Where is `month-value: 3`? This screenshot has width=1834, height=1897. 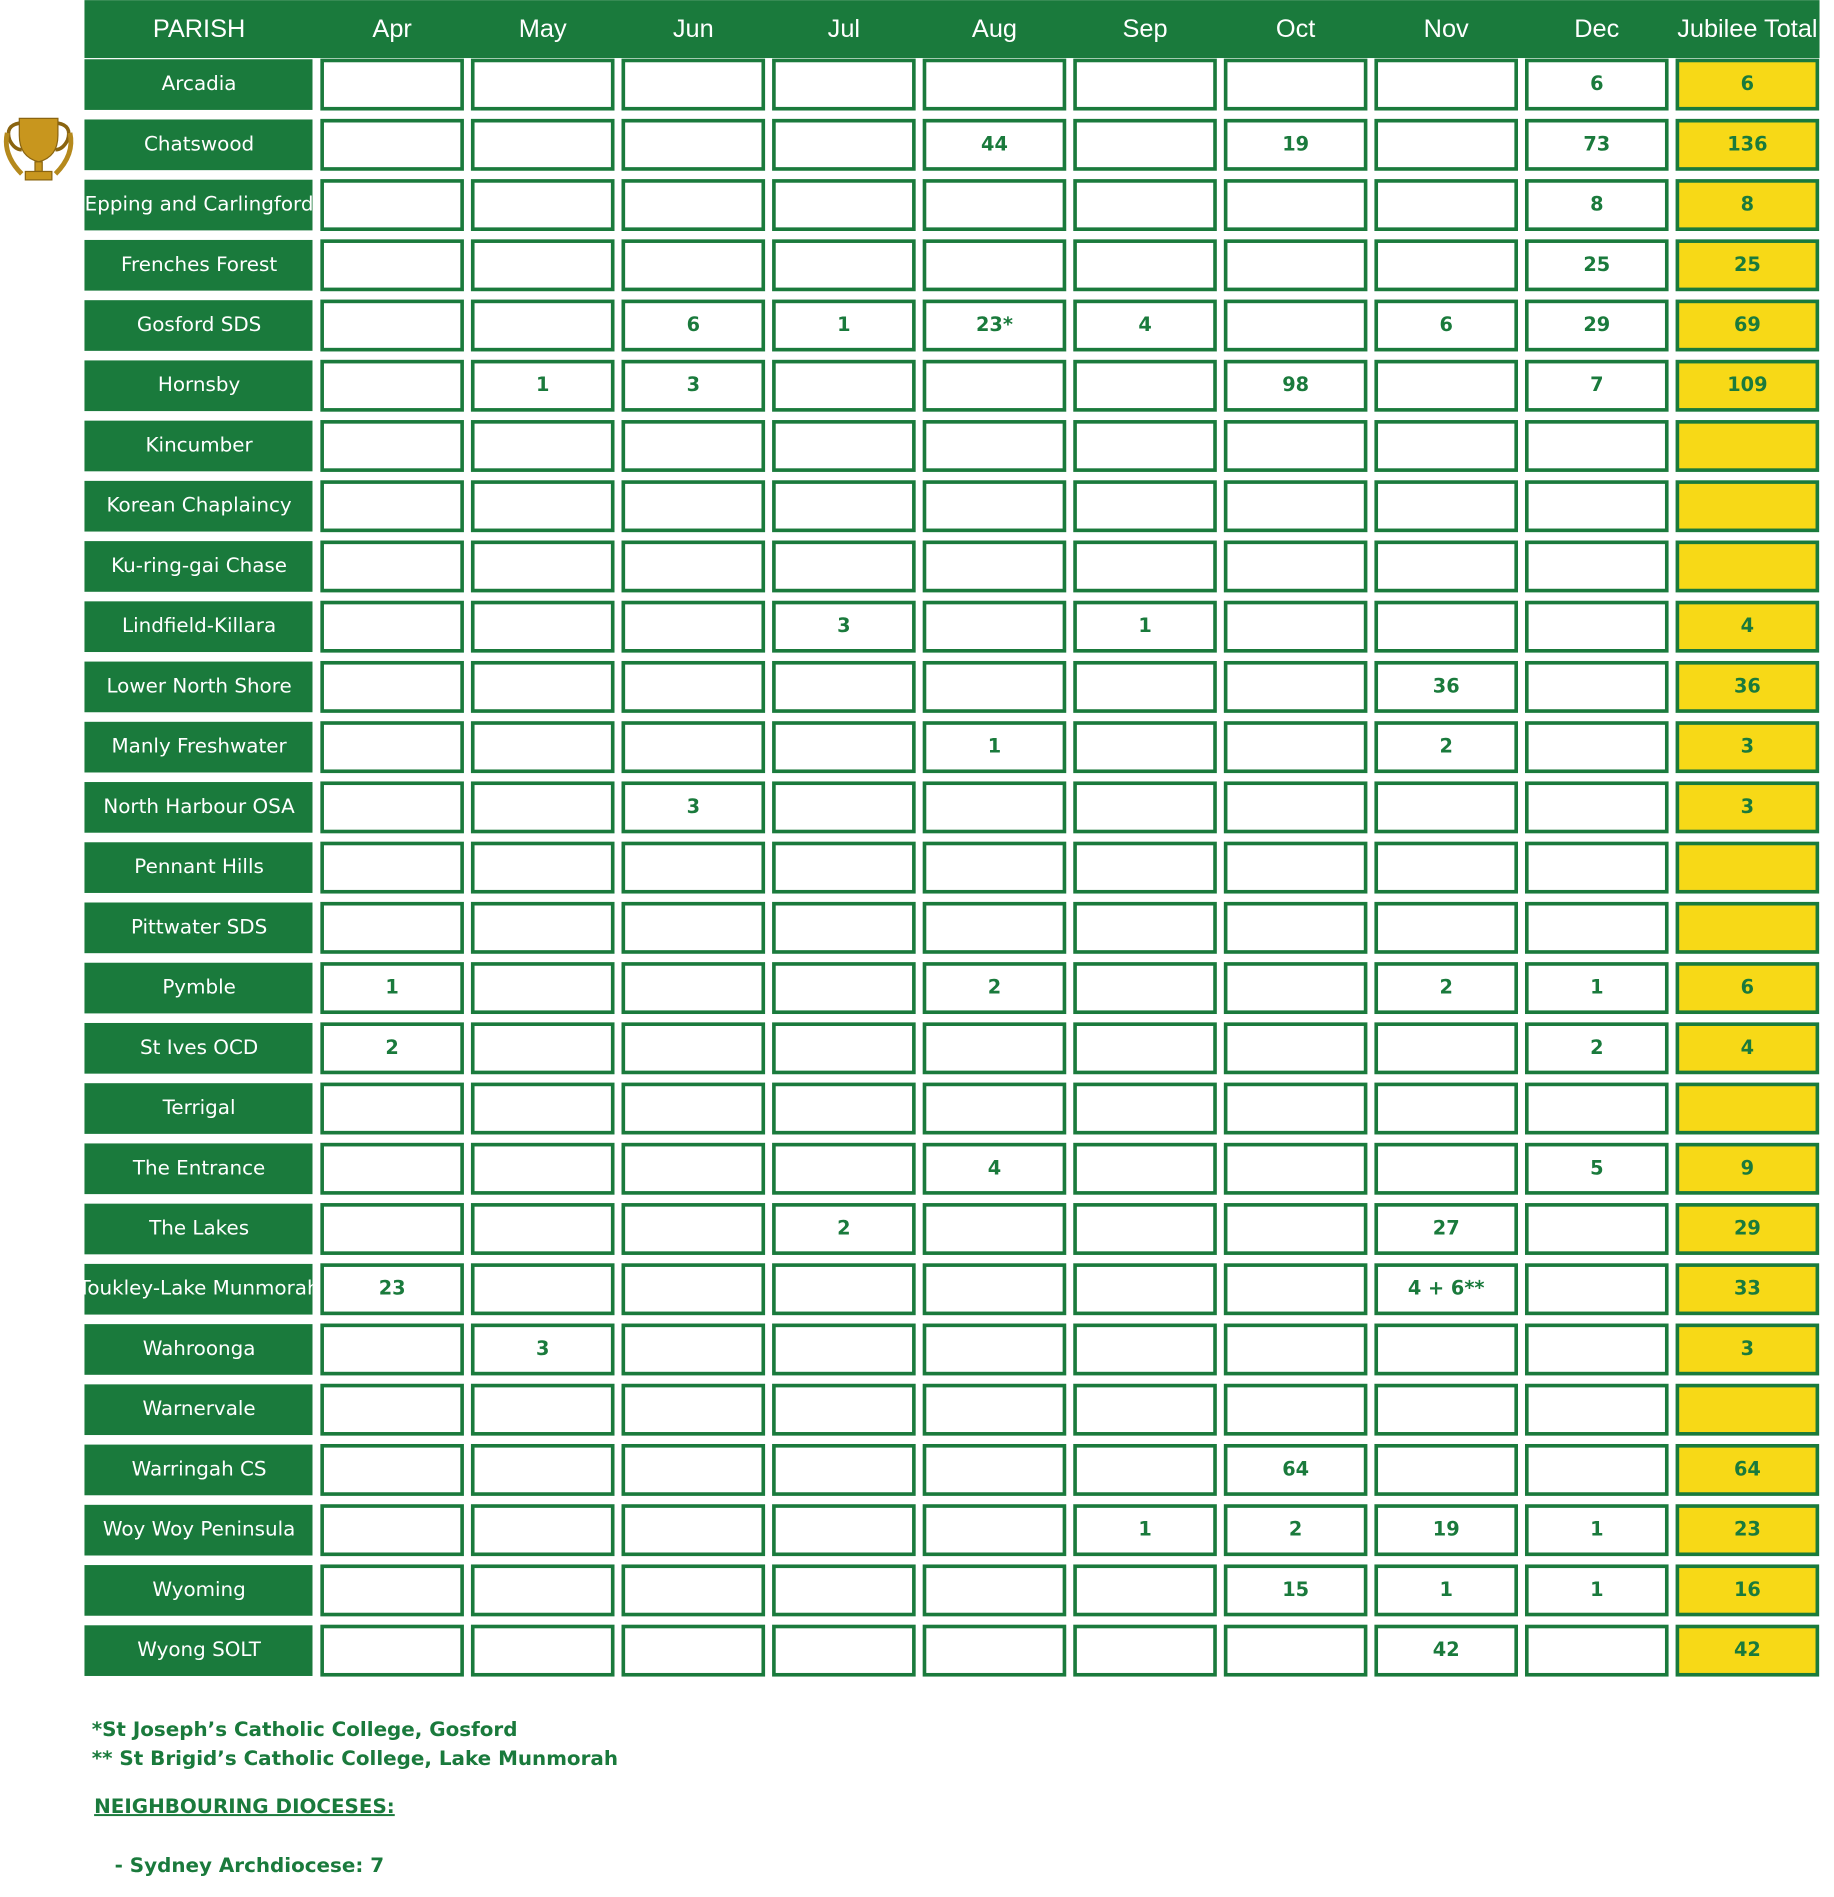 month-value: 3 is located at coordinates (693, 806).